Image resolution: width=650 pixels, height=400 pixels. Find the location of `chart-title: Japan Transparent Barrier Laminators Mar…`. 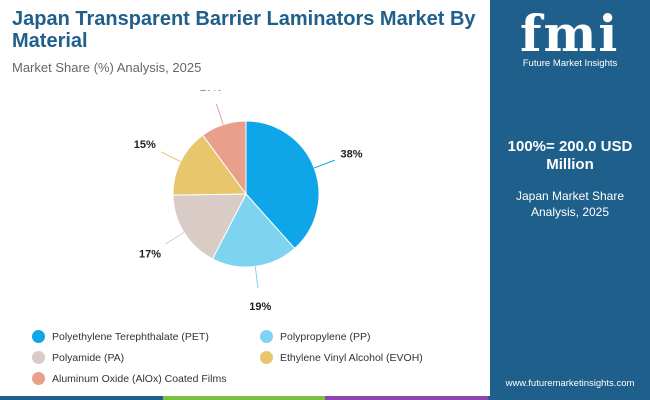

chart-title: Japan Transparent Barrier Laminators Mar… is located at coordinates (244, 30).